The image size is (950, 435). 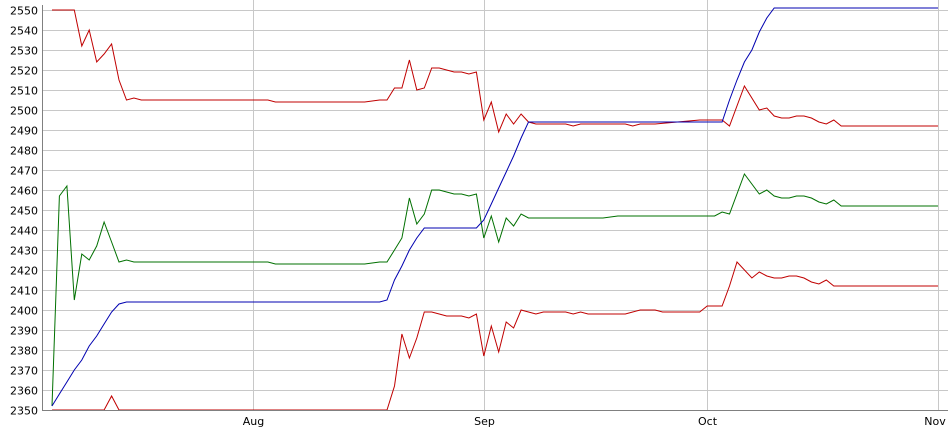 What do you see at coordinates (24, 171) in the screenshot?
I see `y-tick-label: 2470` at bounding box center [24, 171].